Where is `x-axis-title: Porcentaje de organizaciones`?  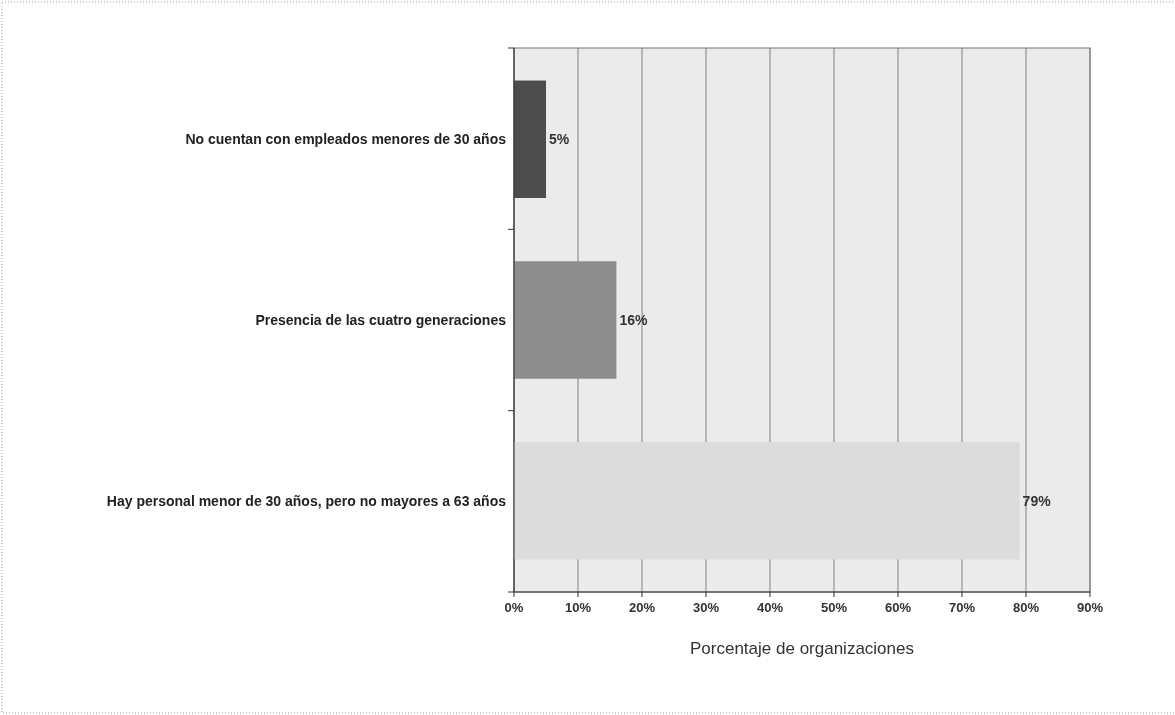 x-axis-title: Porcentaje de organizaciones is located at coordinates (802, 648).